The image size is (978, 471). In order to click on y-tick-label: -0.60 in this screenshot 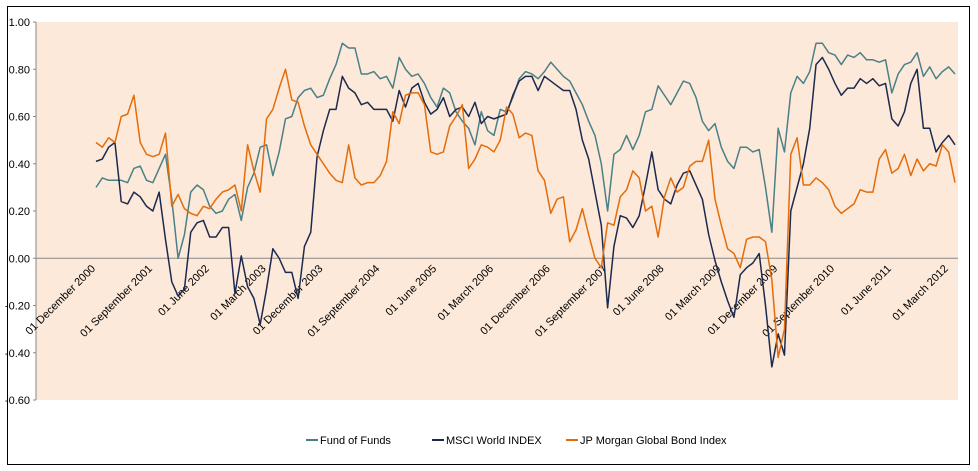, I will do `click(17, 401)`.